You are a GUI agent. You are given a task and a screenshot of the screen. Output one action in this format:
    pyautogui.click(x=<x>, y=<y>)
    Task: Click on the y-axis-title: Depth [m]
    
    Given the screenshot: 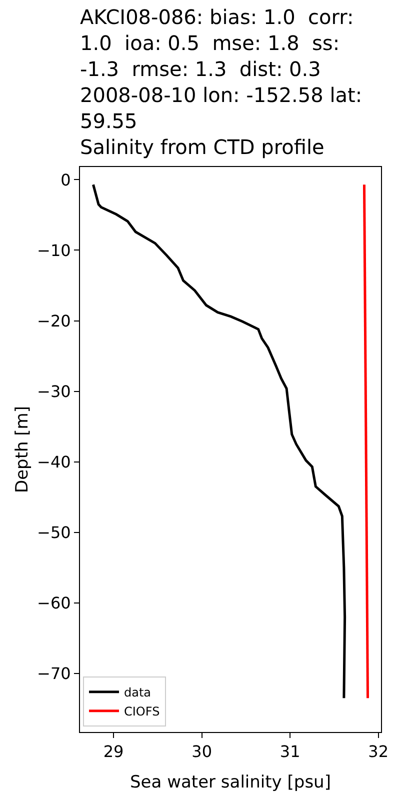 What is the action you would take?
    pyautogui.click(x=22, y=450)
    